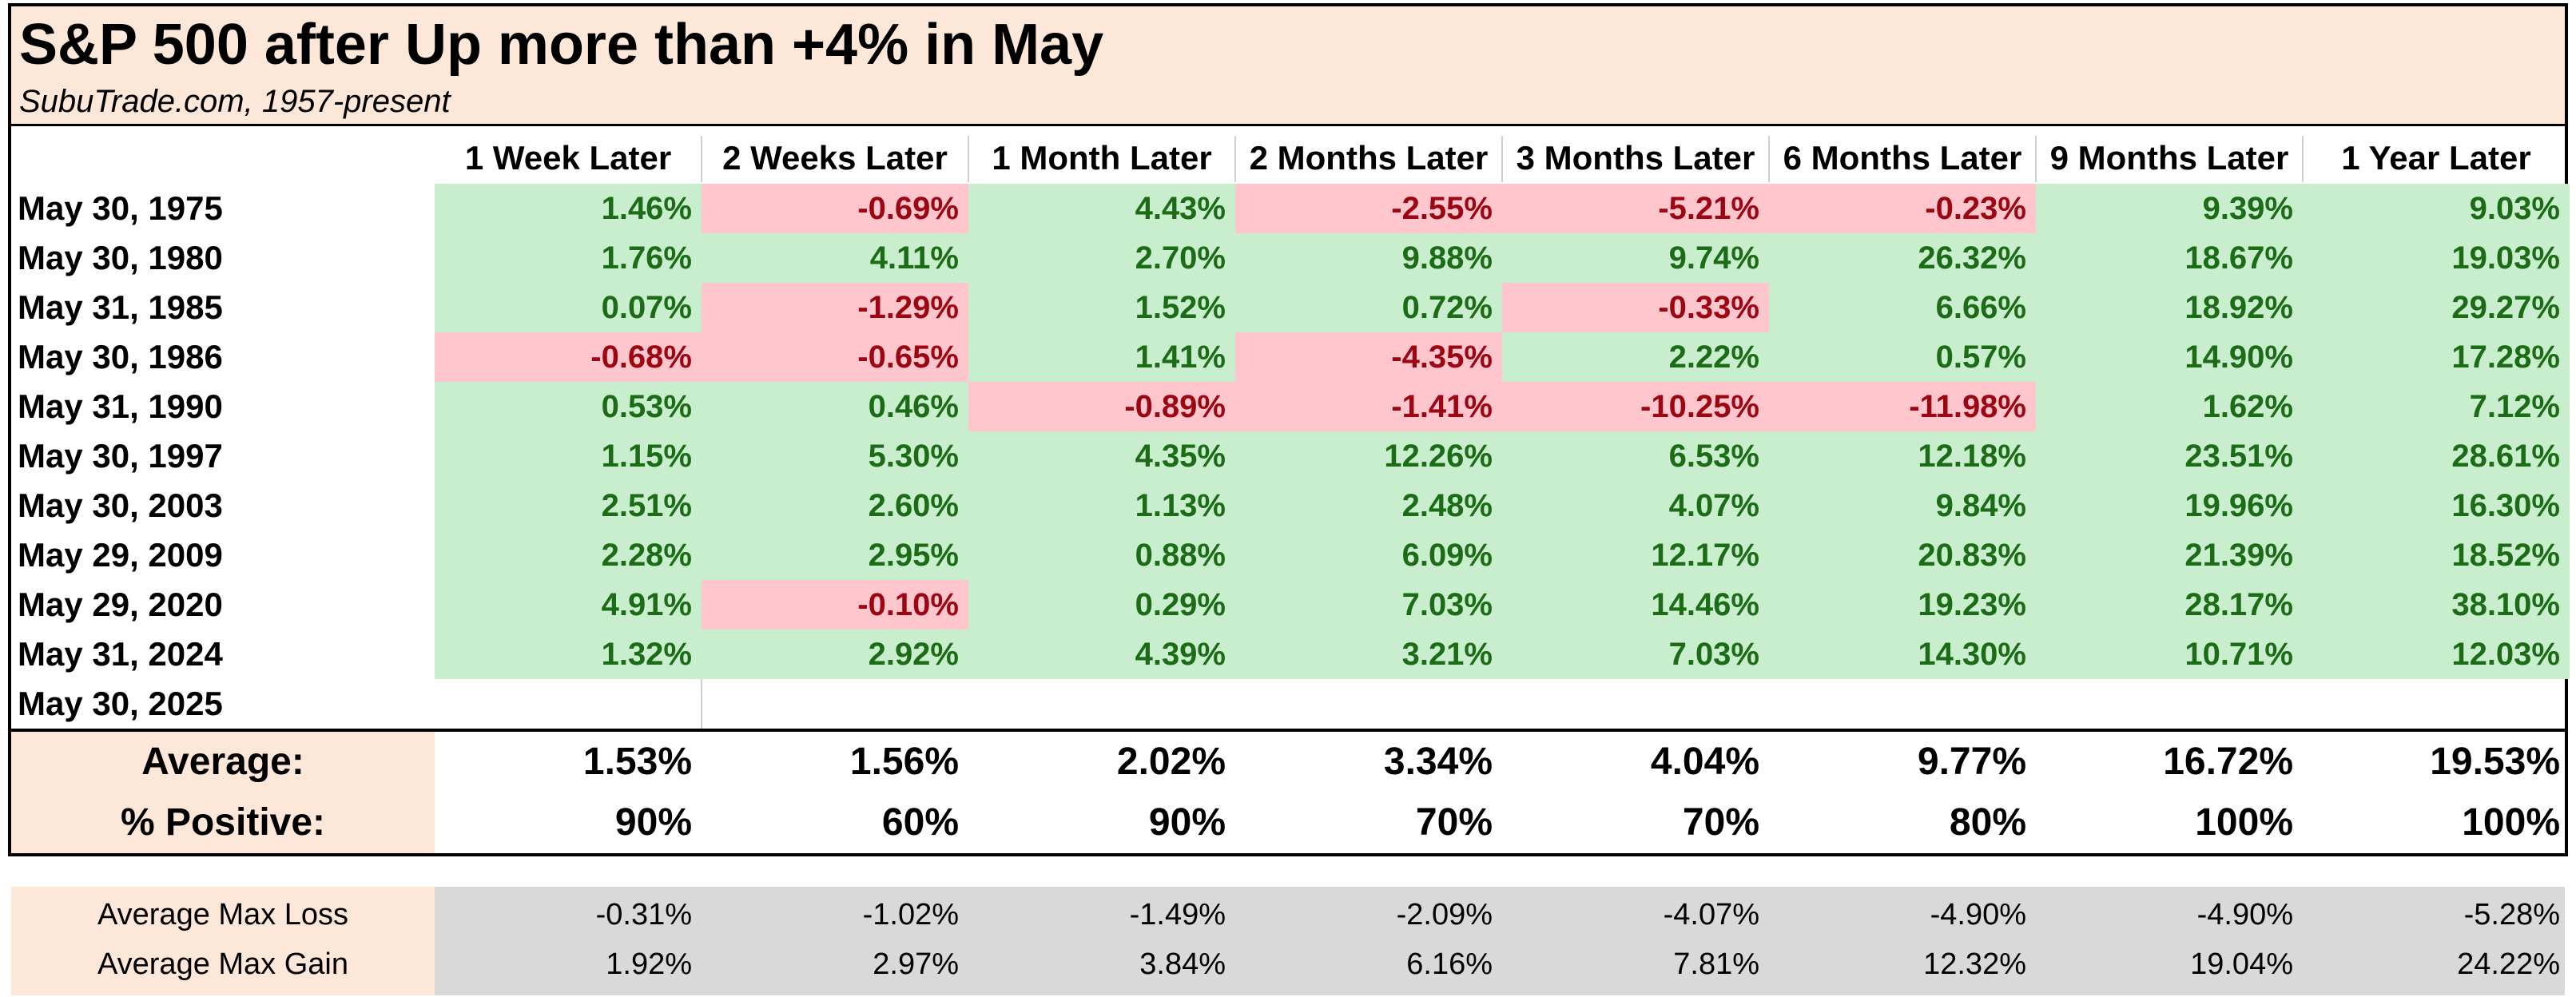  I want to click on data-cell: 0.57%, so click(1902, 357).